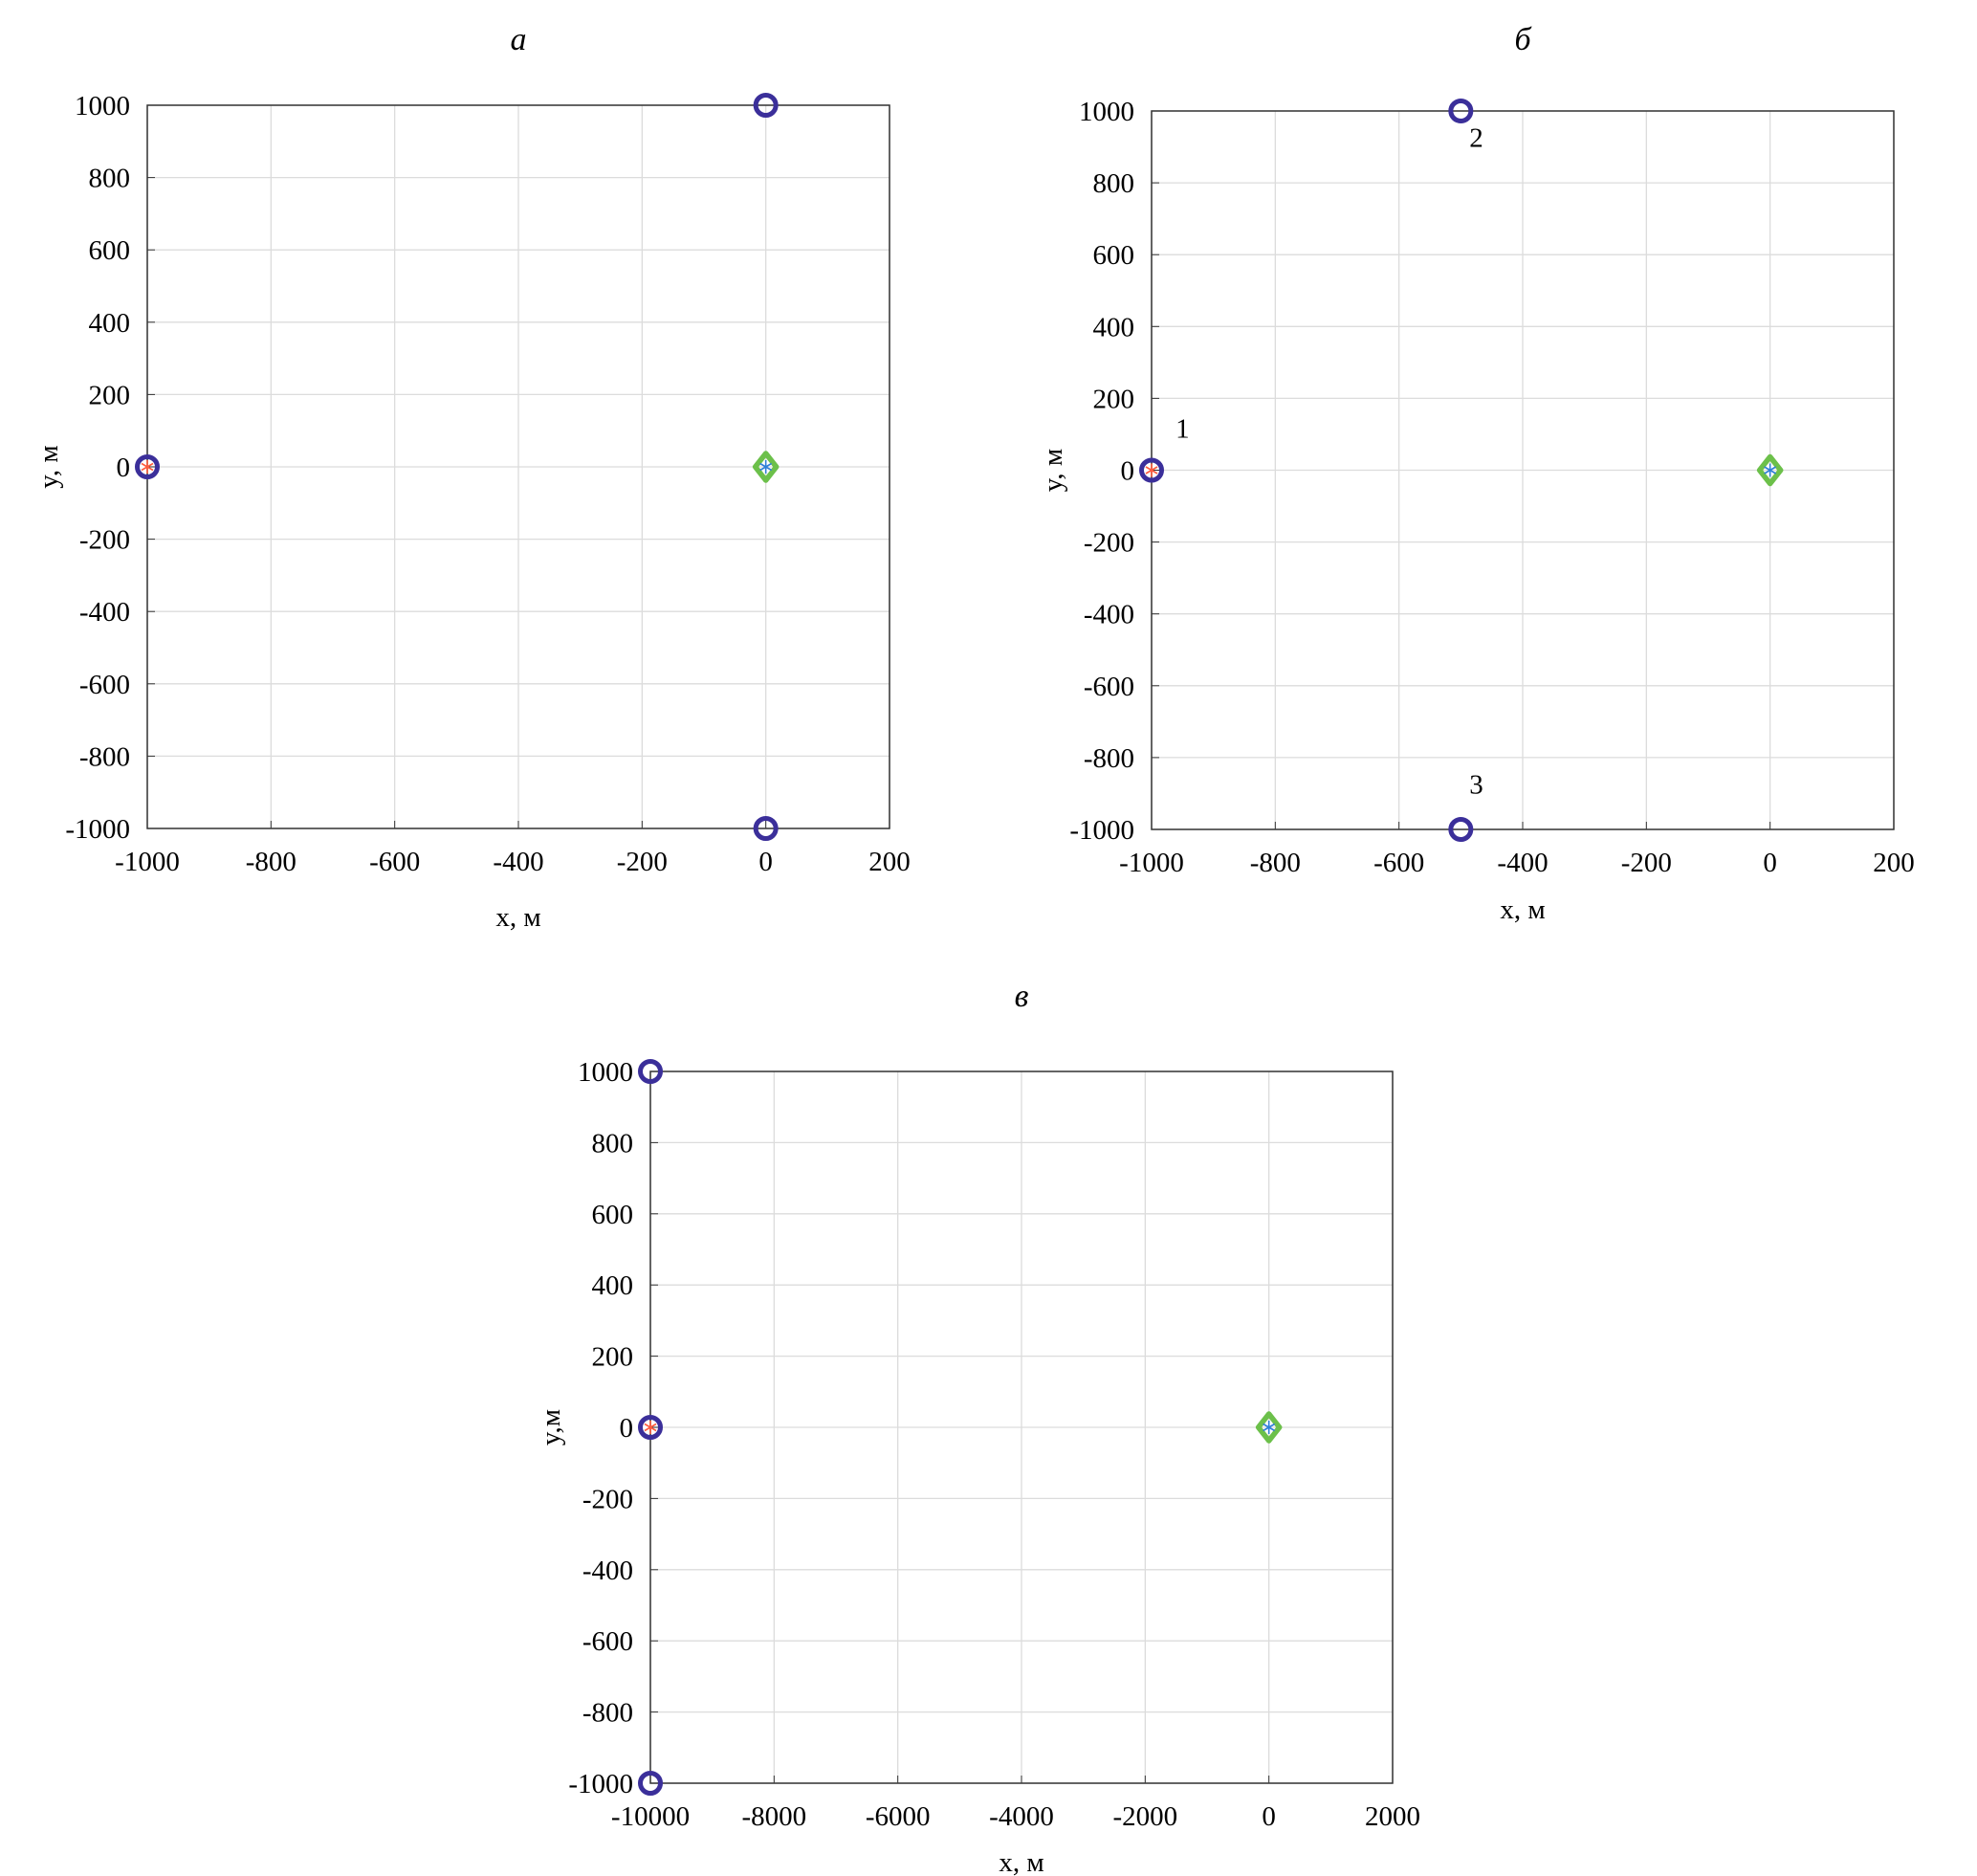 The image size is (1977, 1876). I want to click on x-tick-label: 2000, so click(1392, 1816).